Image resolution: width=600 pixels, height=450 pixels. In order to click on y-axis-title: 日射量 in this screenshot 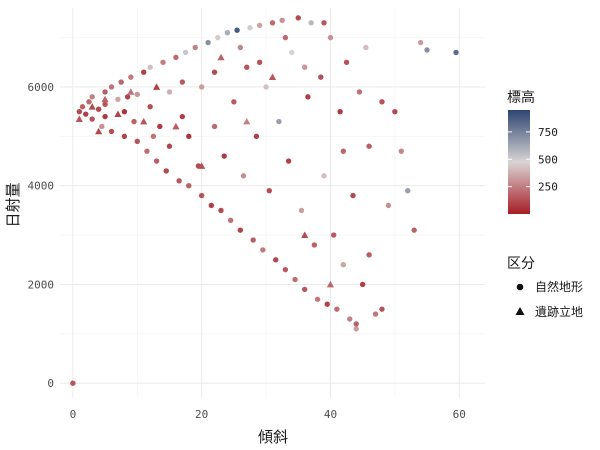, I will do `click(13, 204)`.